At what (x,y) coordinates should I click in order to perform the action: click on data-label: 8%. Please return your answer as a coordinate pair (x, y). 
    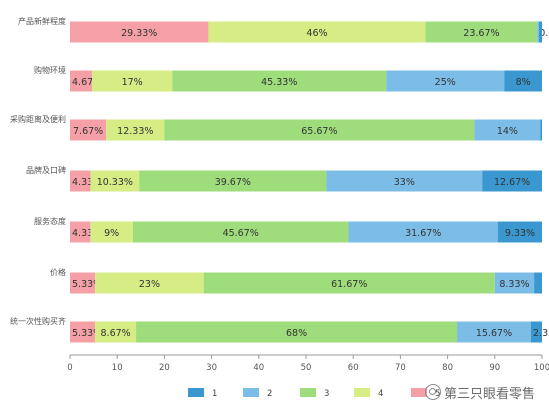
    Looking at the image, I should click on (523, 82).